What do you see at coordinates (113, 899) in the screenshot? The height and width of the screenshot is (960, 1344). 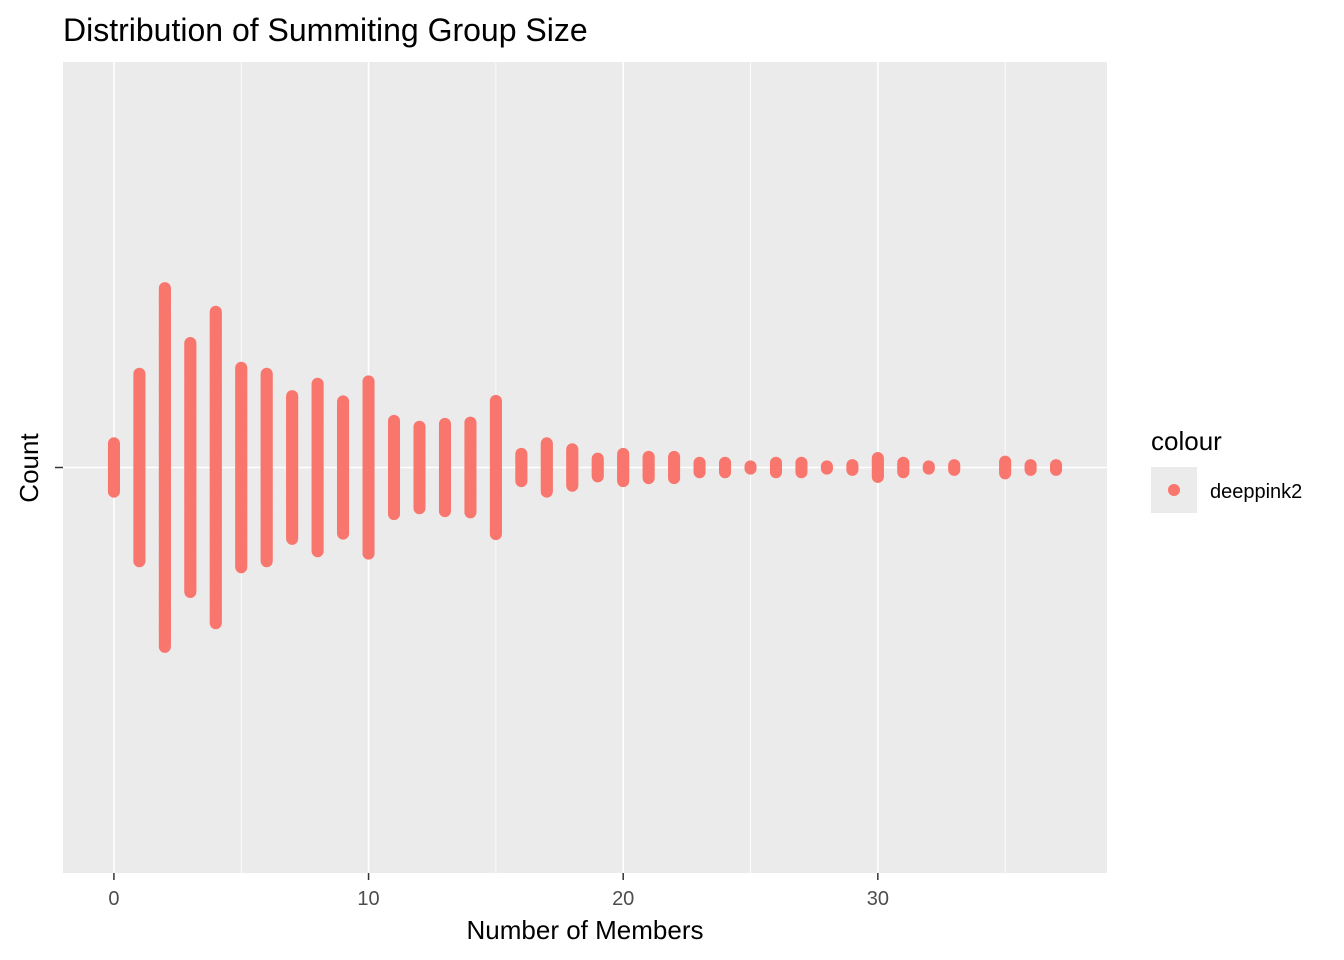 I see `x-tick-label: 0` at bounding box center [113, 899].